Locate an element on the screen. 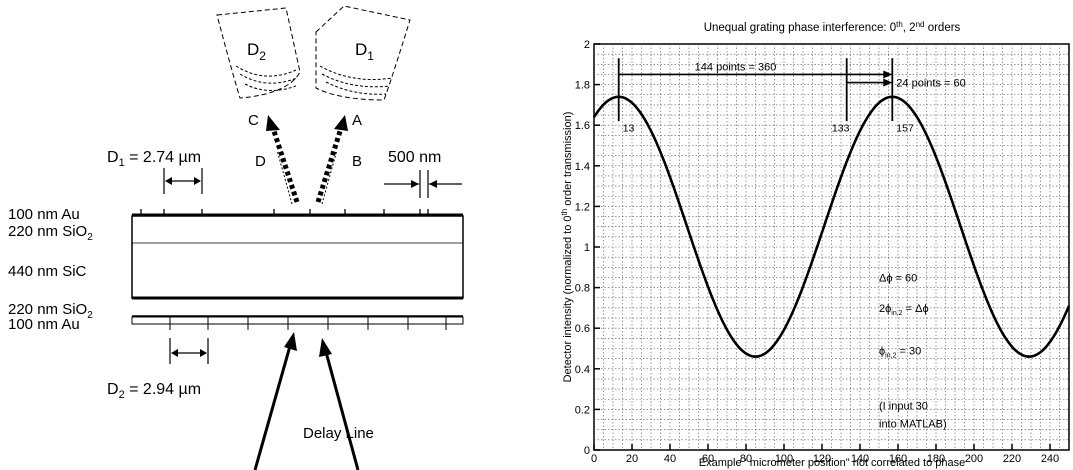 The image size is (1073, 470). x-tick-label: 40 is located at coordinates (670, 459).